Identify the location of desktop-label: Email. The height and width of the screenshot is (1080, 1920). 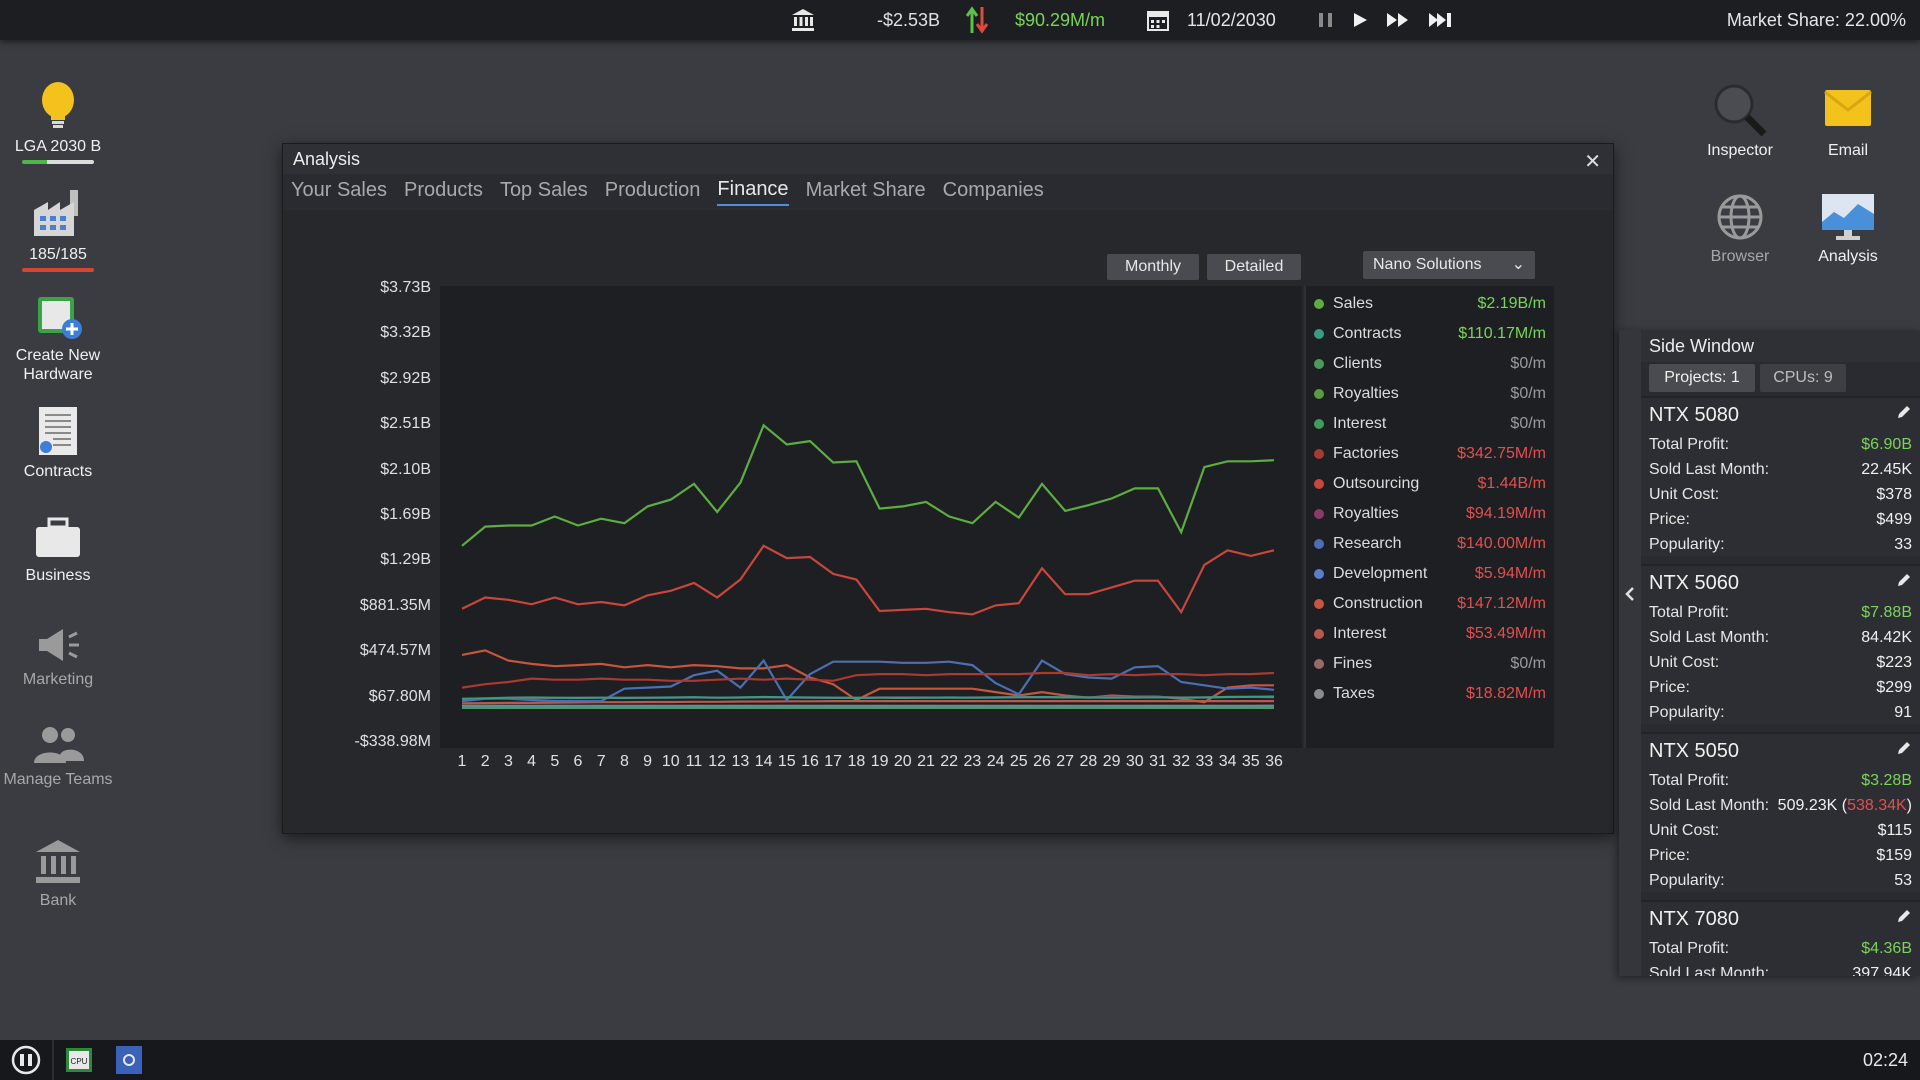
(1847, 150).